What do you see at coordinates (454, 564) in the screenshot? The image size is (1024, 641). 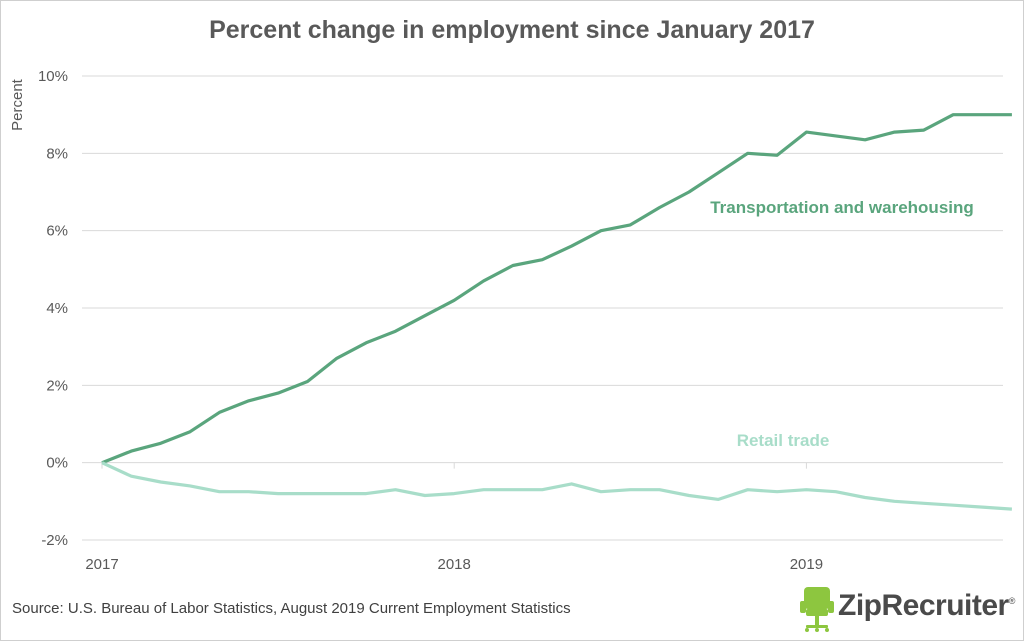 I see `x-tick-label: 2018` at bounding box center [454, 564].